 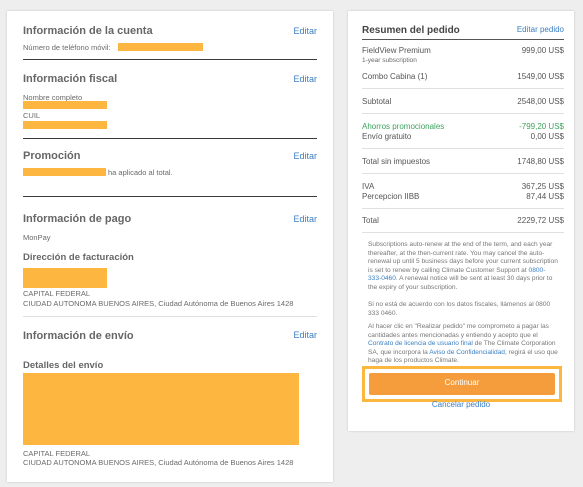 What do you see at coordinates (52, 156) in the screenshot?
I see `promotion-heading: Promoción` at bounding box center [52, 156].